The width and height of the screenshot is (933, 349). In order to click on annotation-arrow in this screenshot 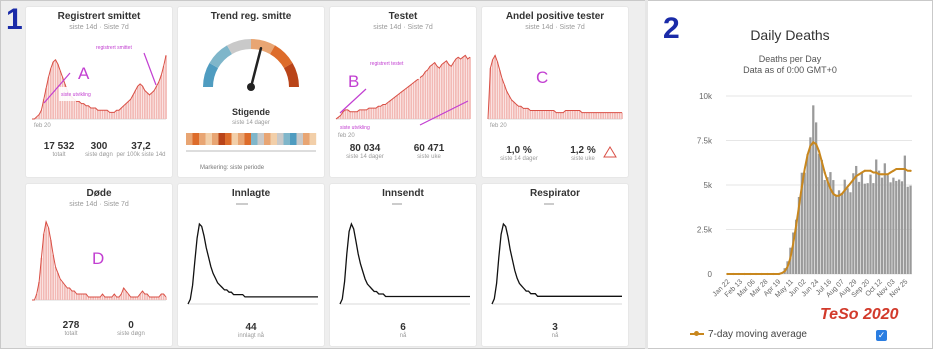, I will do `click(57, 88)`.